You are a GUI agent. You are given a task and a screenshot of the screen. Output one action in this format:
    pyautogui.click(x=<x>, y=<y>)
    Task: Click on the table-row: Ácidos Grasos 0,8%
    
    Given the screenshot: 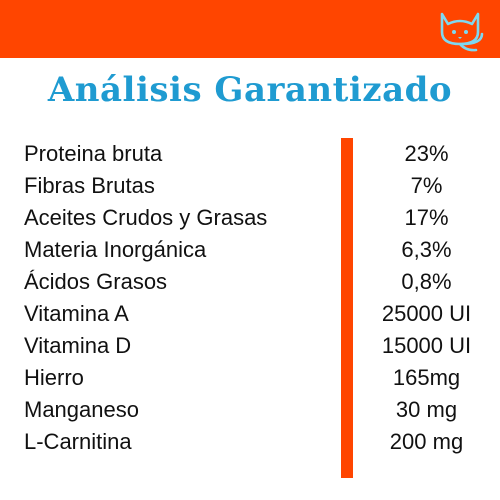 What is the action you would take?
    pyautogui.click(x=250, y=282)
    